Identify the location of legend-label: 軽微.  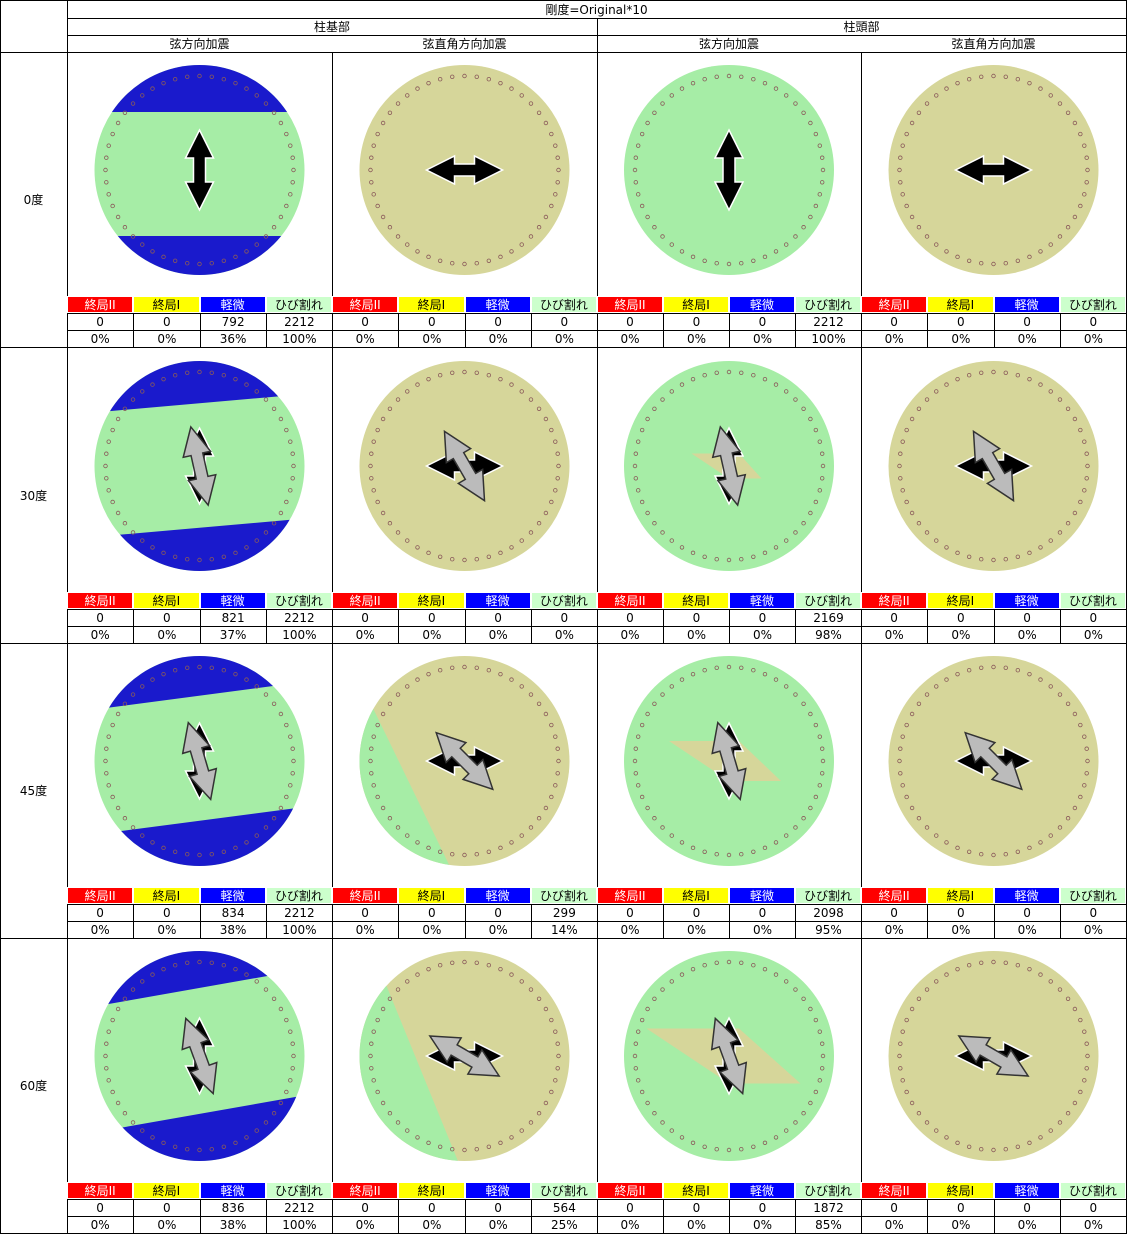
(1026, 895).